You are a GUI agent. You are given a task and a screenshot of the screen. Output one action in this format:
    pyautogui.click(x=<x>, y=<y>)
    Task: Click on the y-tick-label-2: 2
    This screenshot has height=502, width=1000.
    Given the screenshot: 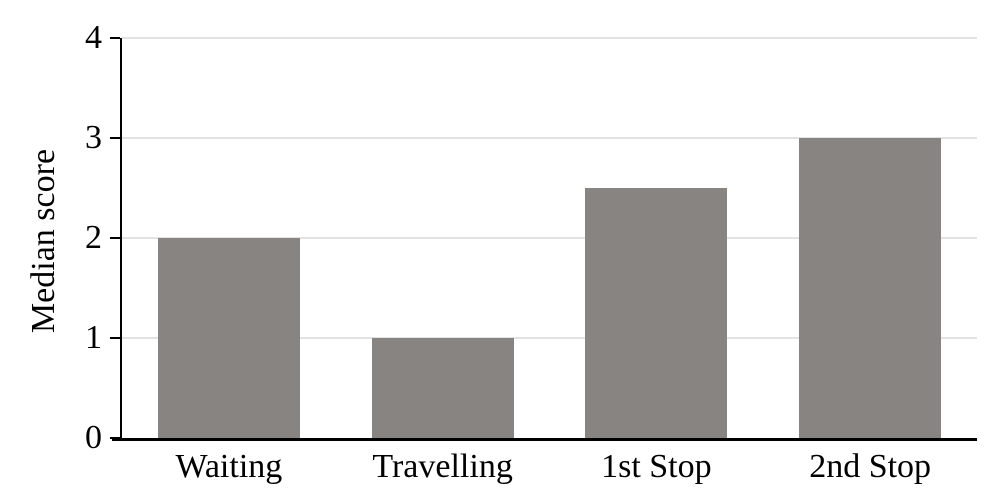 What is the action you would take?
    pyautogui.click(x=93, y=237)
    